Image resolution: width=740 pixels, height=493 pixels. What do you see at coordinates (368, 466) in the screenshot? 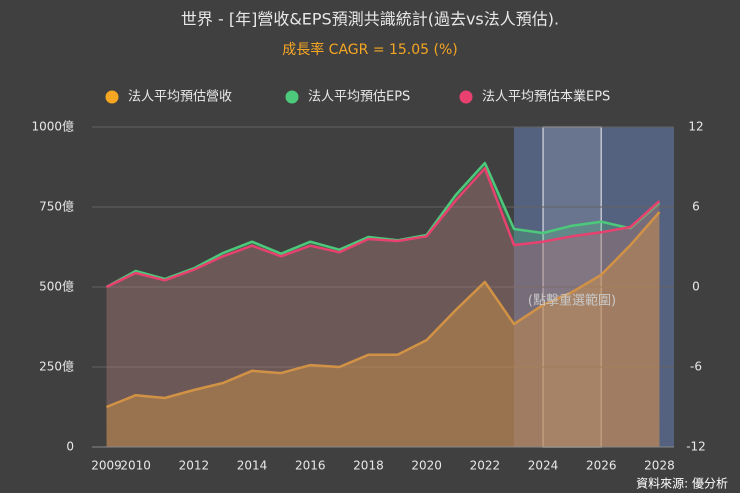
I see `x-tick-label: 2018` at bounding box center [368, 466].